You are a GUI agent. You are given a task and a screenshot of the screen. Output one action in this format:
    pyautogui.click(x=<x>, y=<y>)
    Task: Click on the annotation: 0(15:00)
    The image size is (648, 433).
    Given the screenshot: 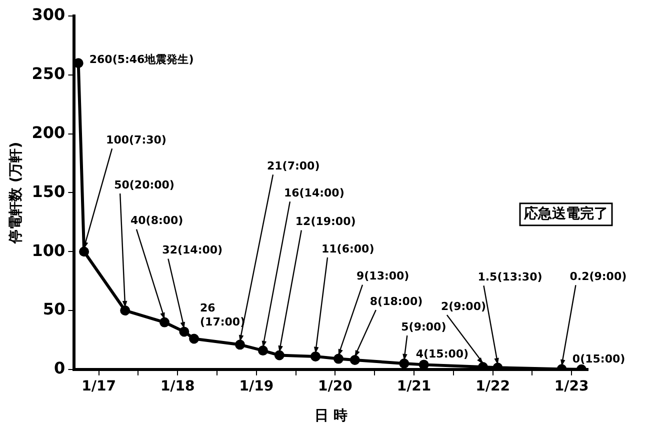 What is the action you would take?
    pyautogui.click(x=599, y=359)
    